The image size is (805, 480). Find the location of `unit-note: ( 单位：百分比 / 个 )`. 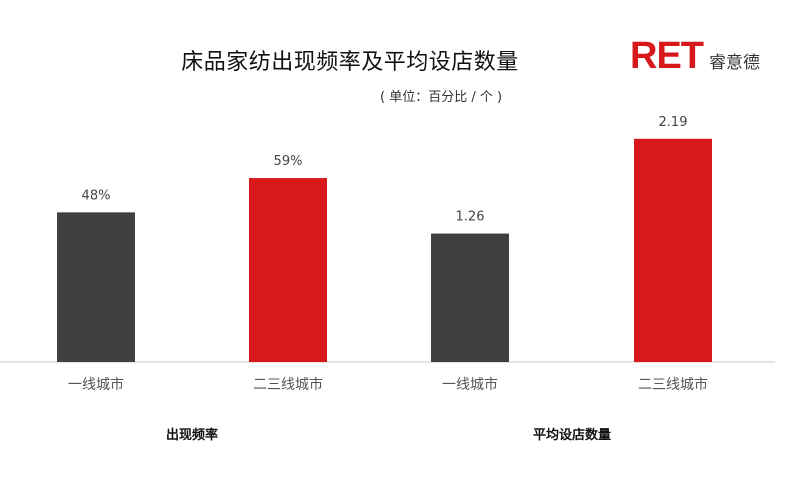

unit-note: ( 单位：百分比 / 个 ) is located at coordinates (441, 97).